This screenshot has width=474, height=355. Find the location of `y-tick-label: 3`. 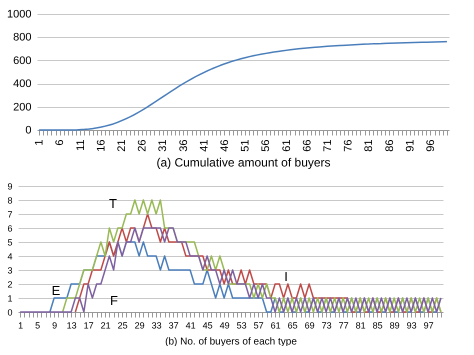

y-tick-label: 3 is located at coordinates (9, 271).